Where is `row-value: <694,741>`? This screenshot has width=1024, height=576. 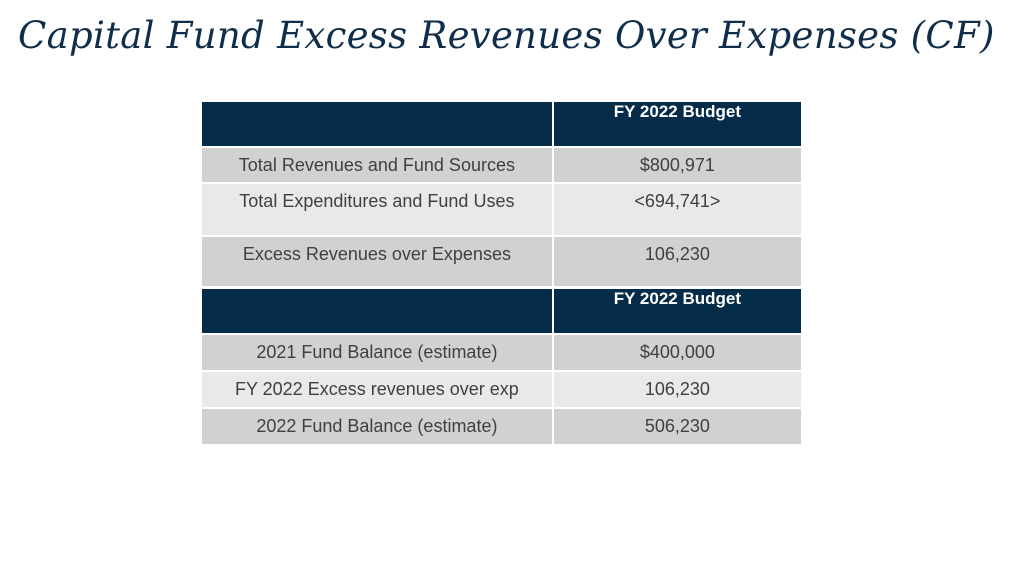
row-value: <694,741> is located at coordinates (677, 209).